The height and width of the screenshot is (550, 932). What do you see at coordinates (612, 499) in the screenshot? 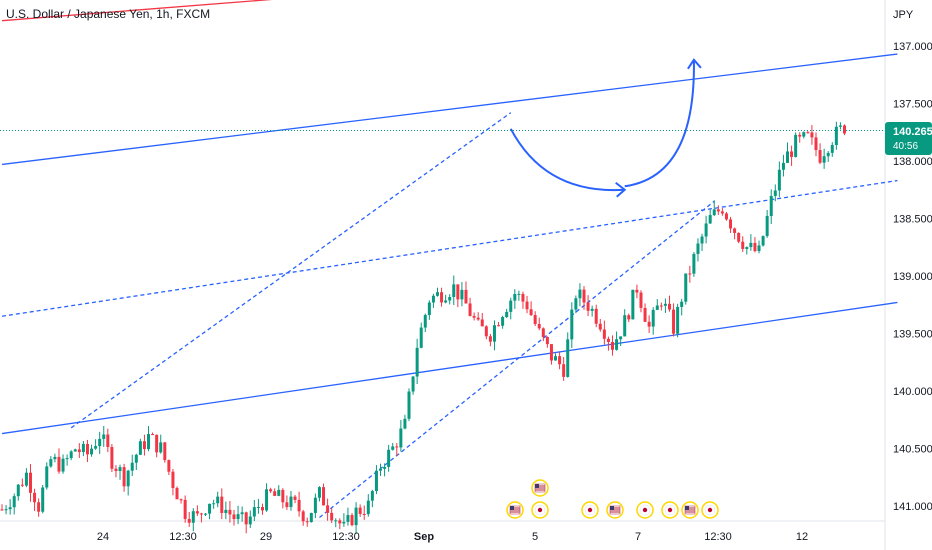
I see `event-markers-layer` at bounding box center [612, 499].